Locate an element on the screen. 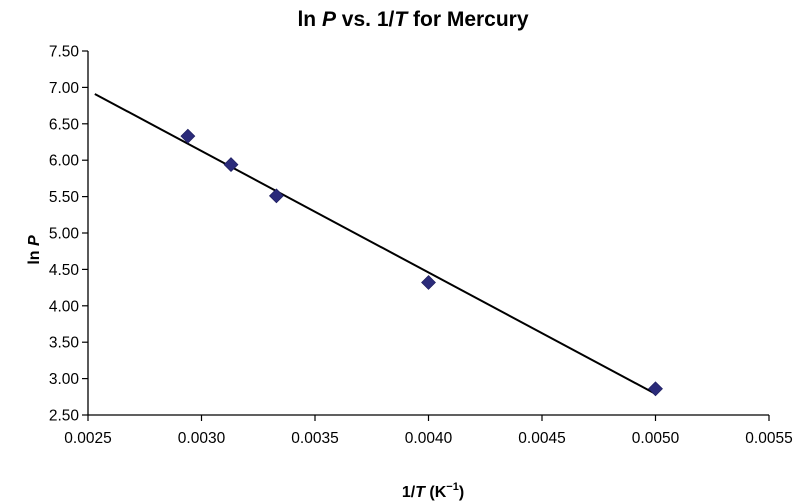 This screenshot has width=809, height=504. y-tick-label: 2.50 is located at coordinates (64, 416).